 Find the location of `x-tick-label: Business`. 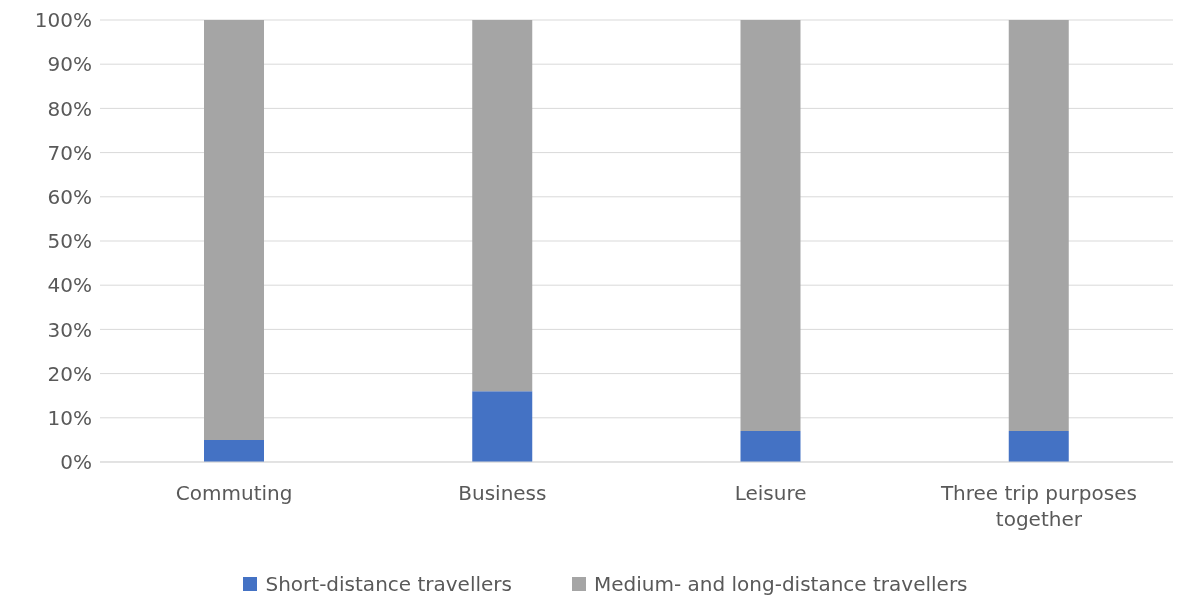

x-tick-label: Business is located at coordinates (502, 493).